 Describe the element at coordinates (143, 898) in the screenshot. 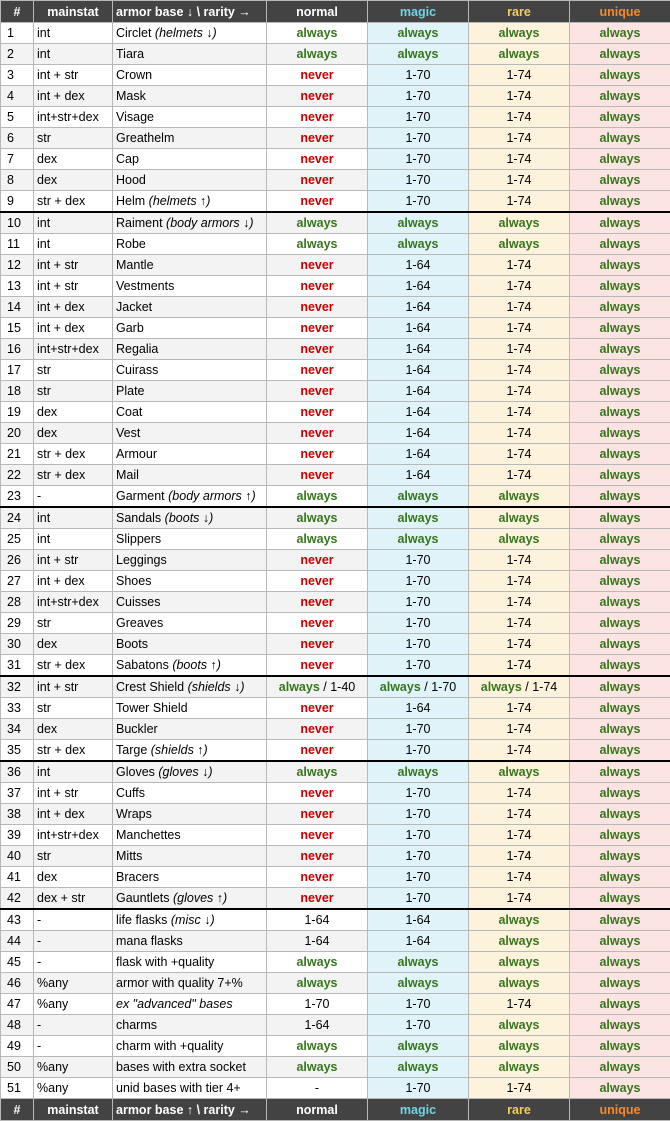

I see `base-name: Gauntlets` at that location.